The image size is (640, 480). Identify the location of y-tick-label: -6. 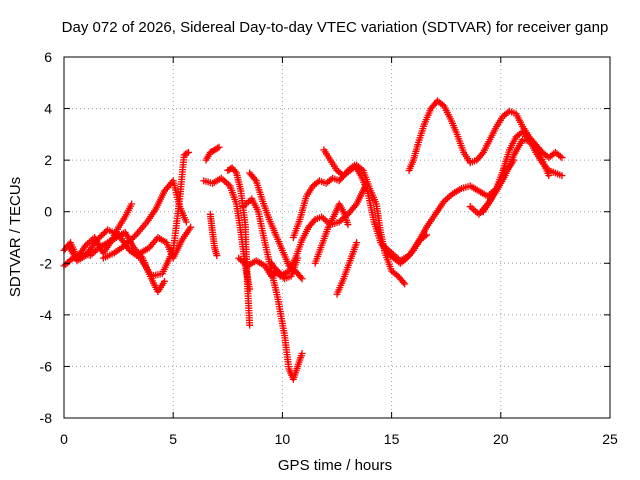
(46, 366).